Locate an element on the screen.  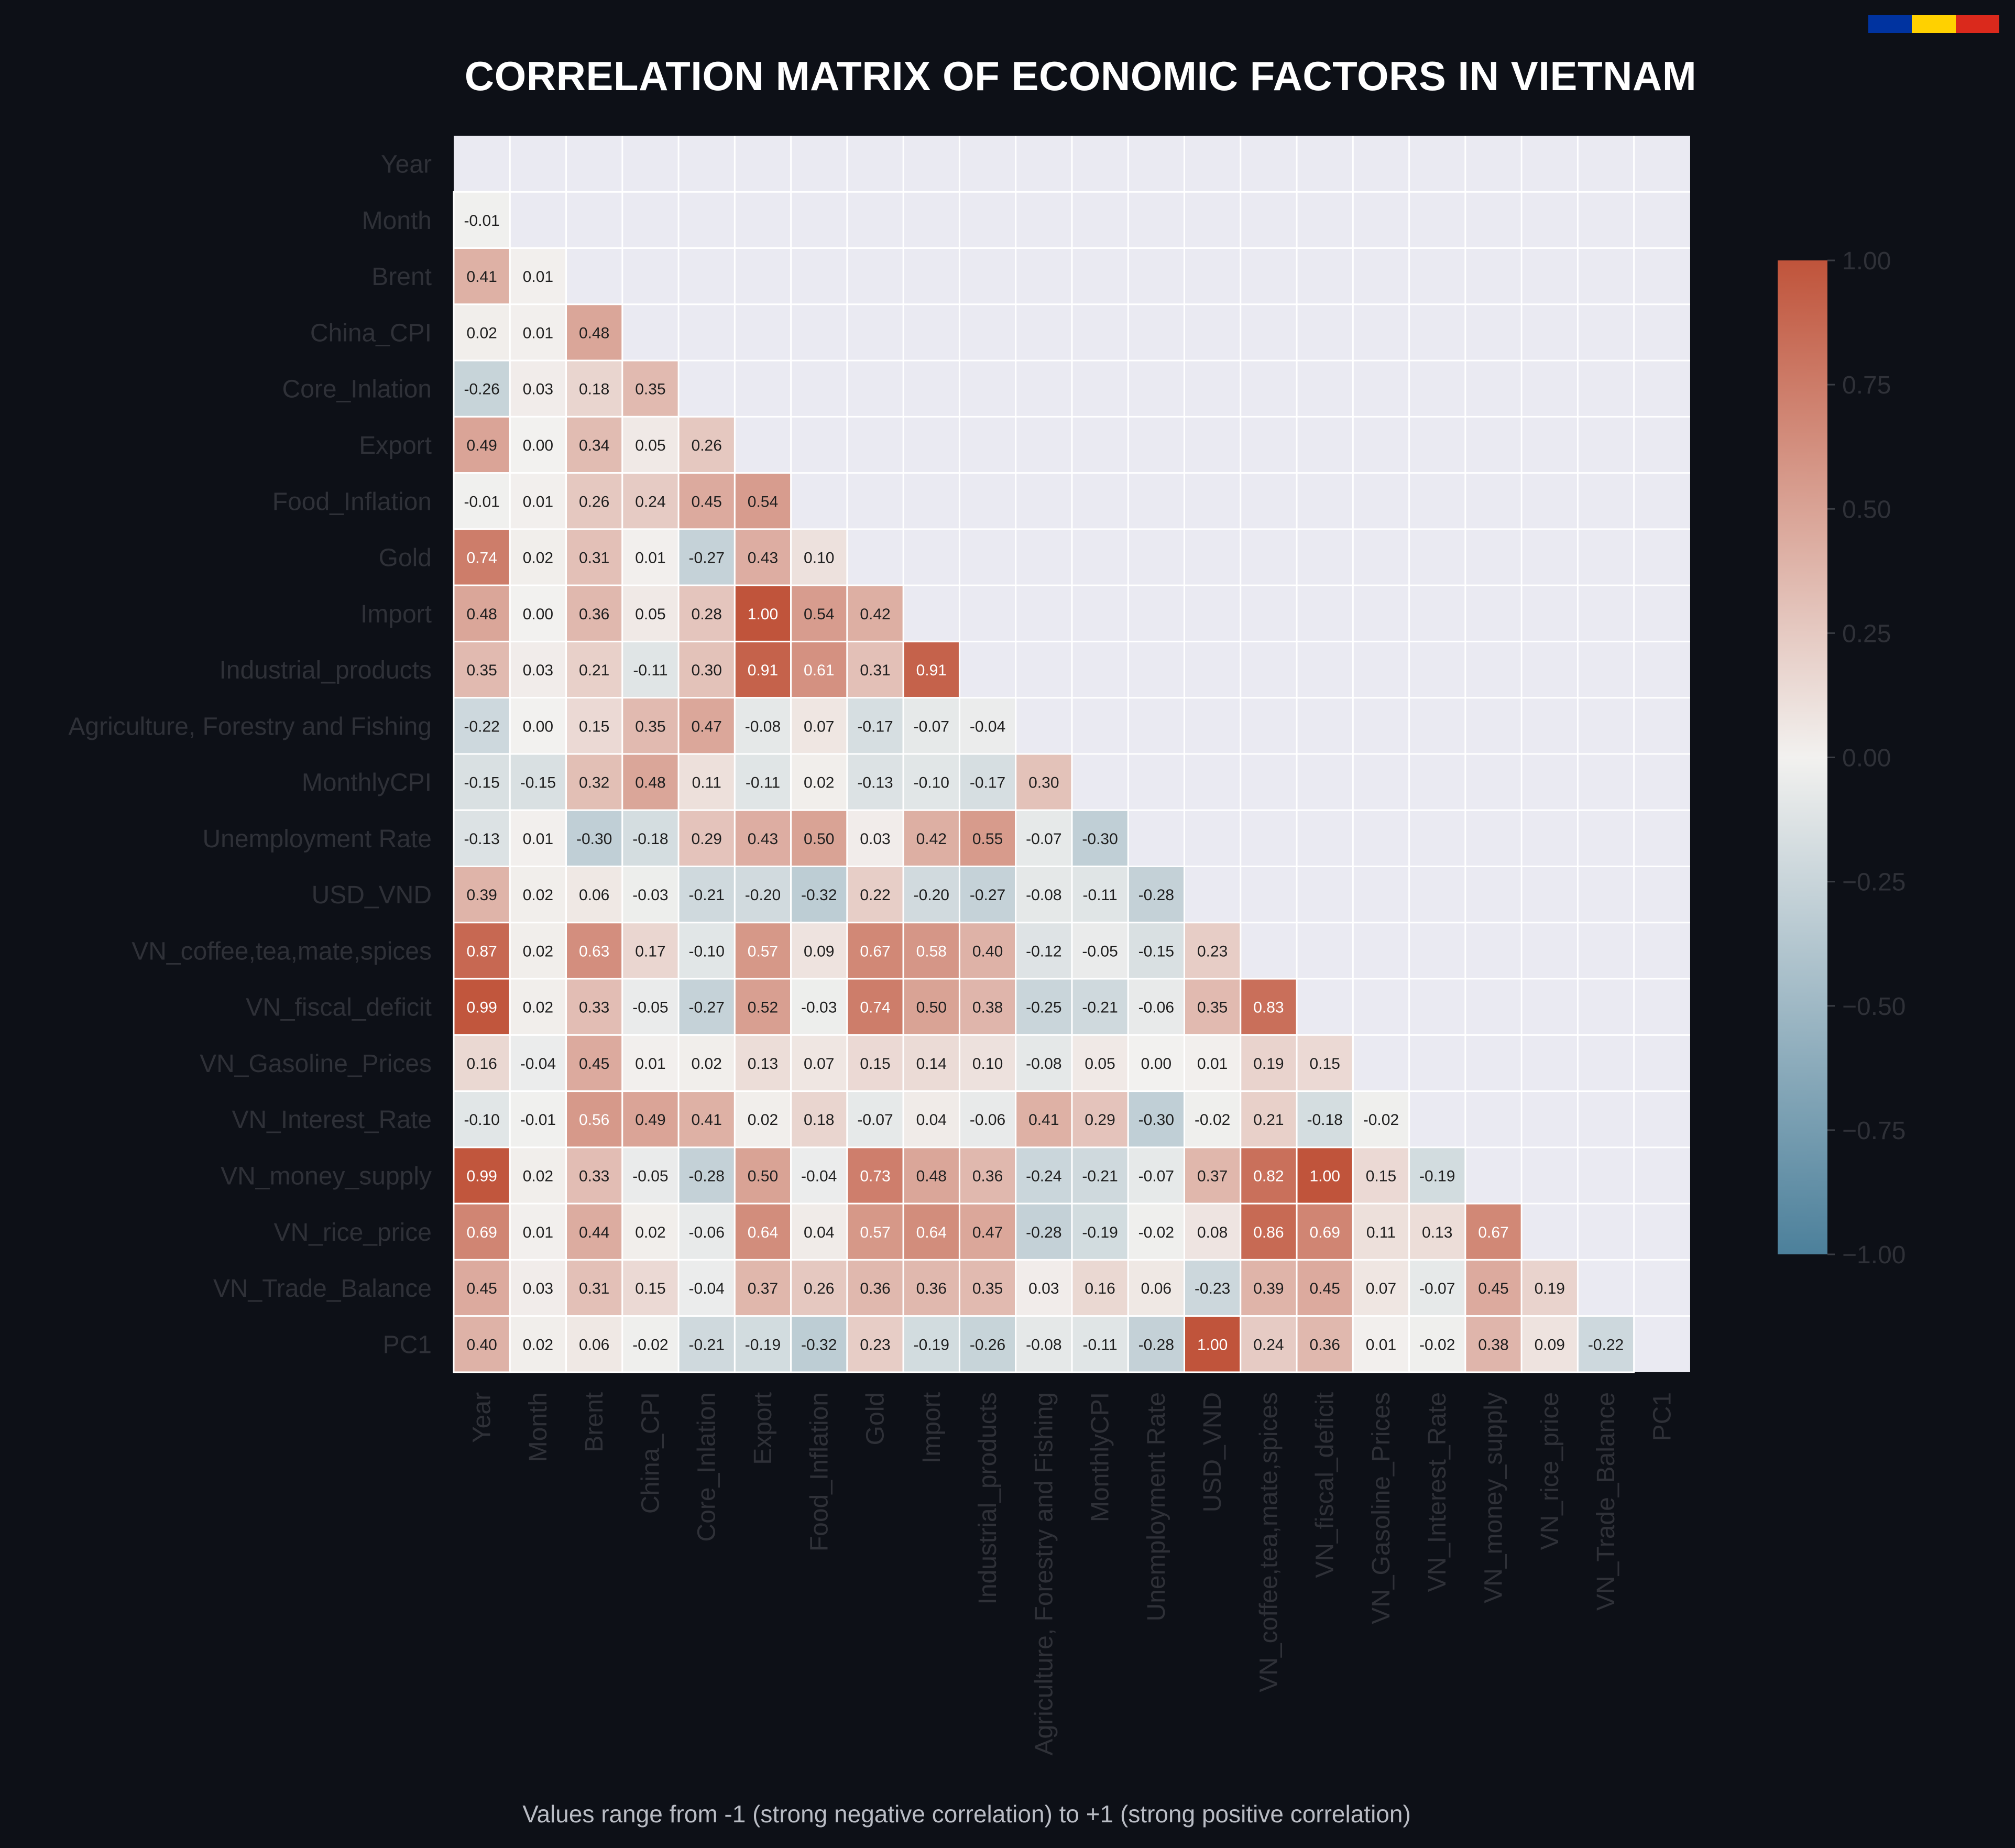
cell-value-label: 0.64 is located at coordinates (763, 1232).